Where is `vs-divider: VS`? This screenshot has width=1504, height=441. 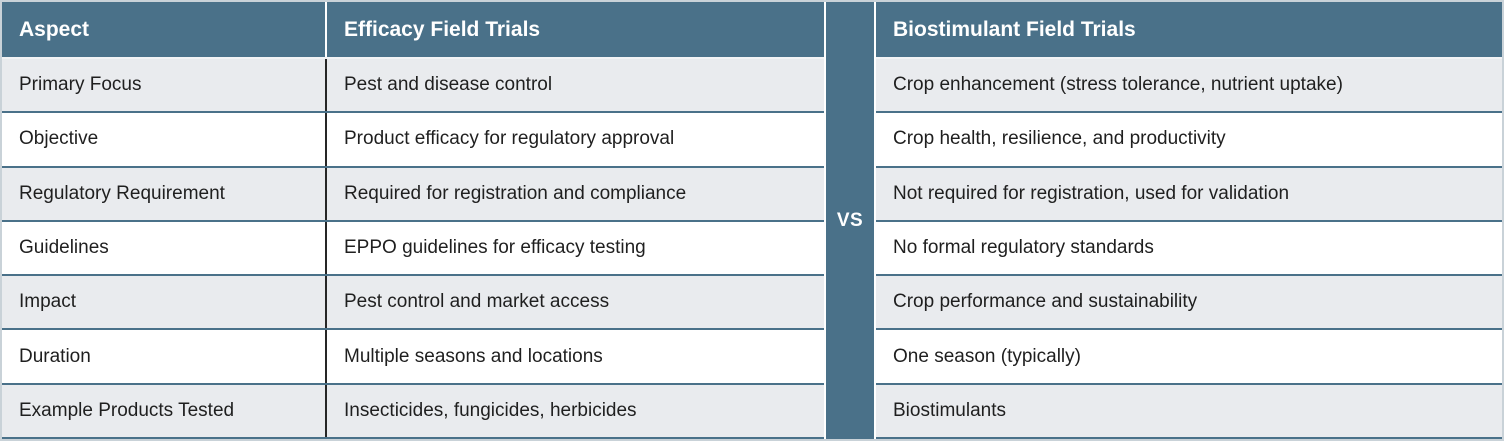
vs-divider: VS is located at coordinates (850, 220).